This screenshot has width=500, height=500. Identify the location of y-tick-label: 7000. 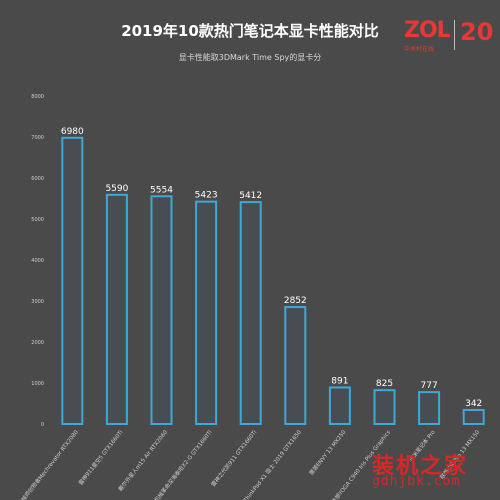
(37, 138).